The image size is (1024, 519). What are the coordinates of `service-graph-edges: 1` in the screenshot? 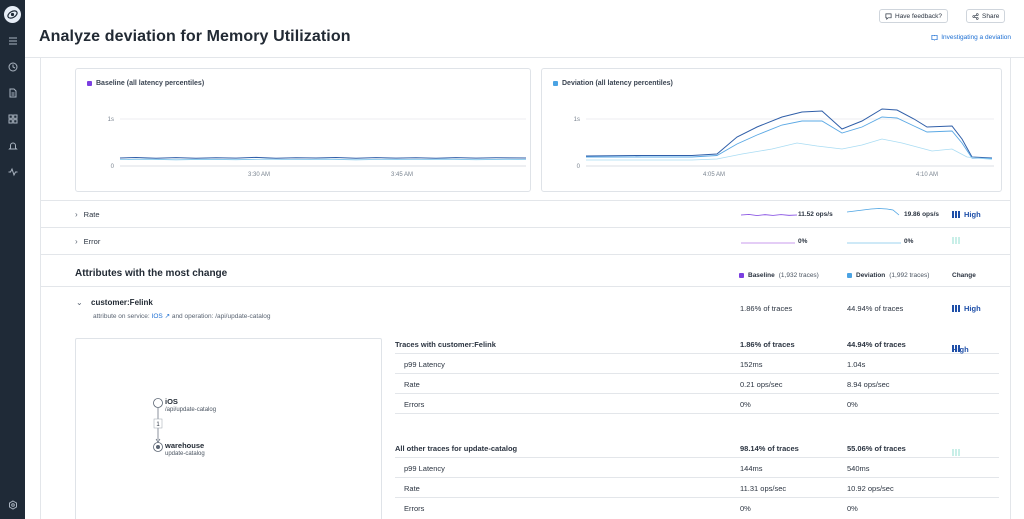 It's located at (158, 425).